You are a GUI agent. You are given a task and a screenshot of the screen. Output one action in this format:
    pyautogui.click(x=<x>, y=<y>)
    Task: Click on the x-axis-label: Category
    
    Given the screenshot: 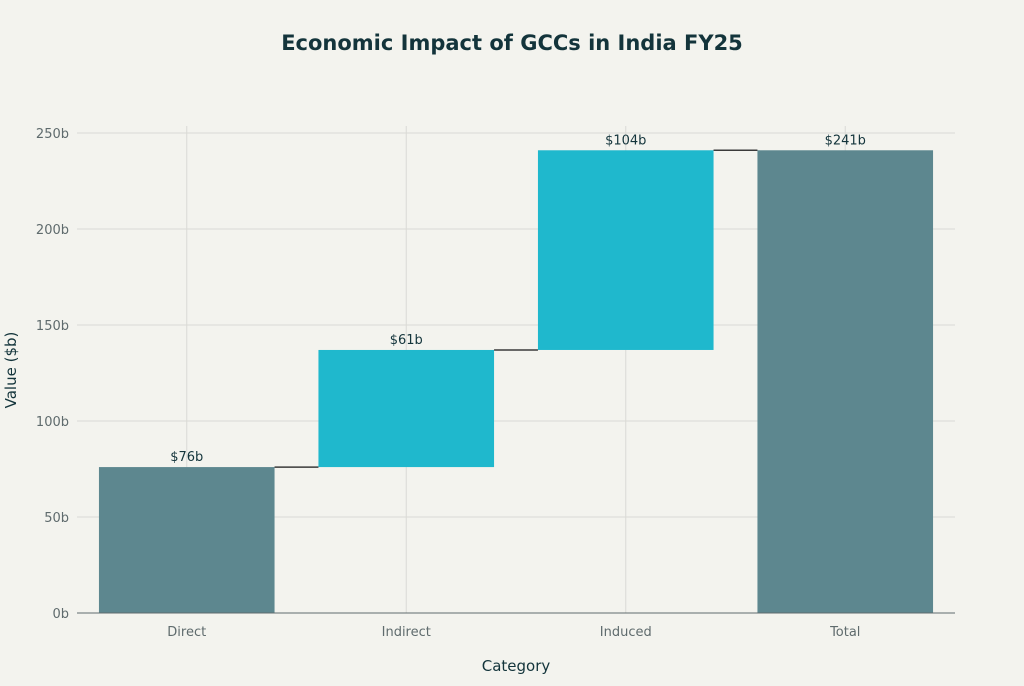 What is the action you would take?
    pyautogui.click(x=516, y=666)
    